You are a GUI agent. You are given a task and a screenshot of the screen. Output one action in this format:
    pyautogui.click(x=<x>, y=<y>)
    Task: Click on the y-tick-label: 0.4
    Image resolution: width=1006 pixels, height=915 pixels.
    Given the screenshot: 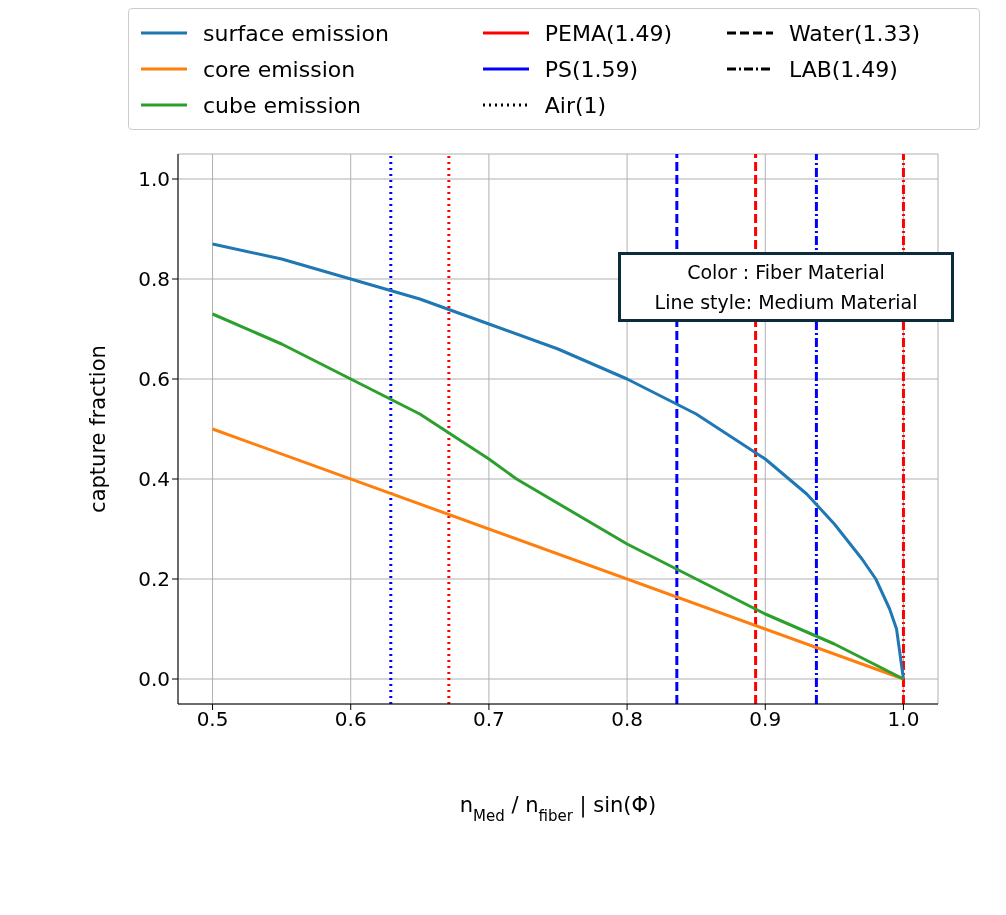 What is the action you would take?
    pyautogui.click(x=154, y=479)
    